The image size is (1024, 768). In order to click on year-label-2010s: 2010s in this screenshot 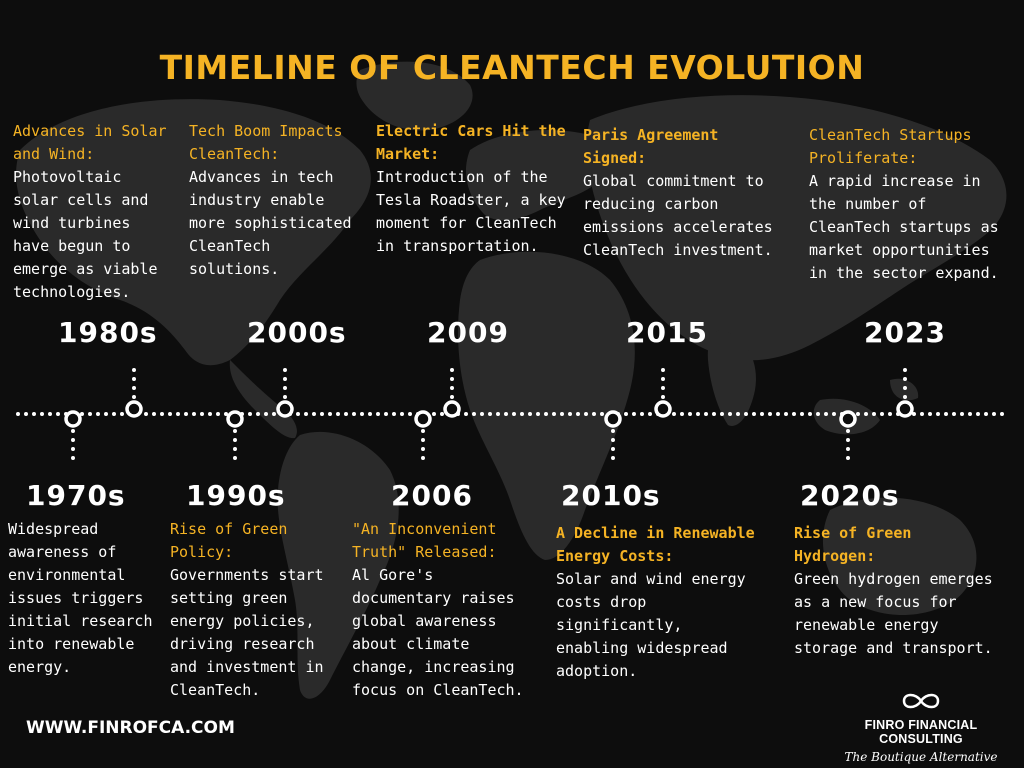, I will do `click(611, 495)`.